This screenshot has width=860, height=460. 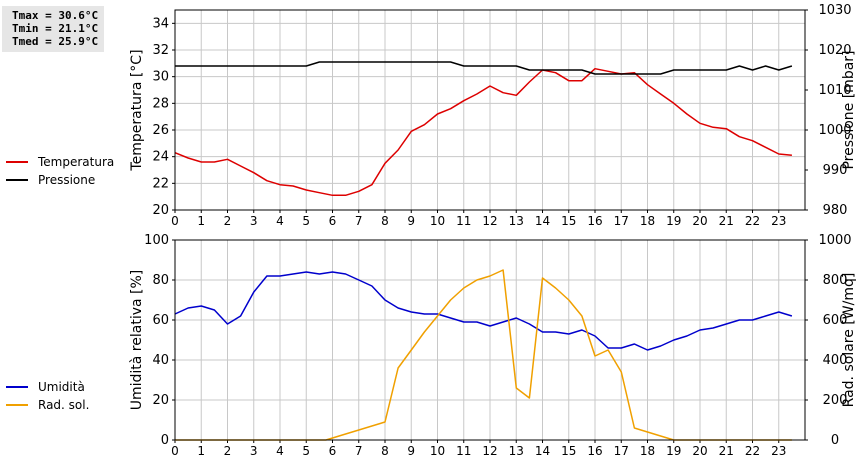 I want to click on chart2-x-tick-label: 9, so click(x=411, y=451).